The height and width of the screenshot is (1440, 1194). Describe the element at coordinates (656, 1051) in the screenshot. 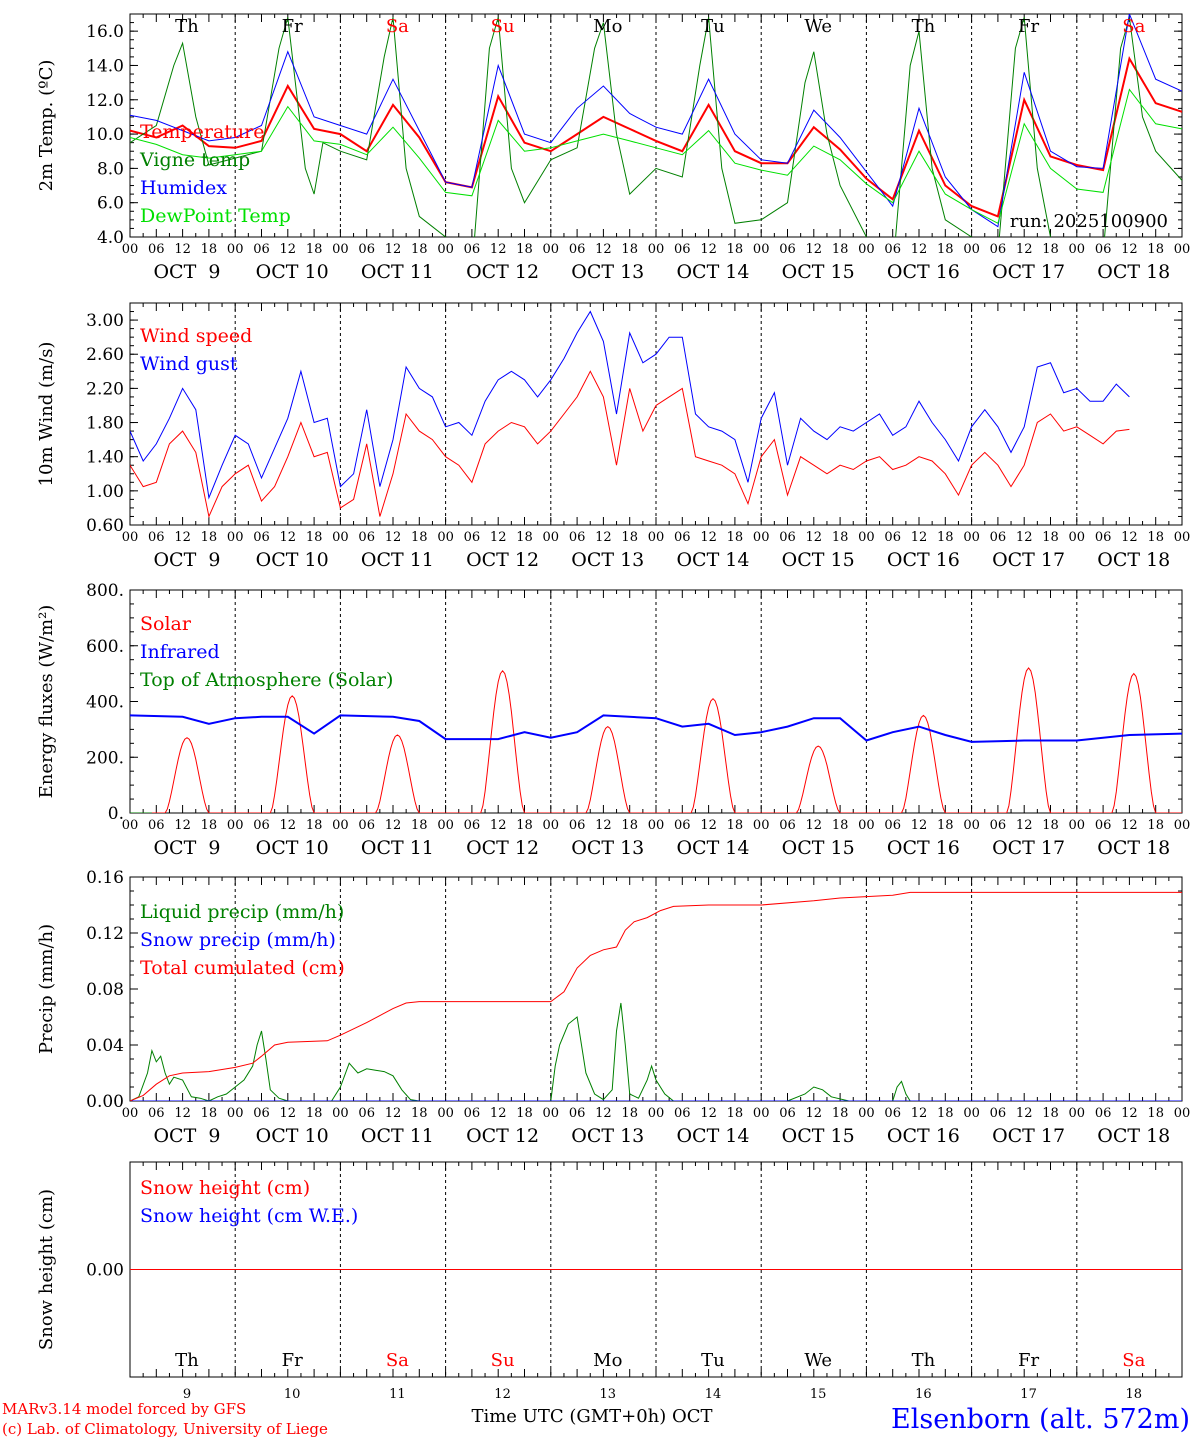

I see `series-line-liquid-precip-mm-h-` at that location.